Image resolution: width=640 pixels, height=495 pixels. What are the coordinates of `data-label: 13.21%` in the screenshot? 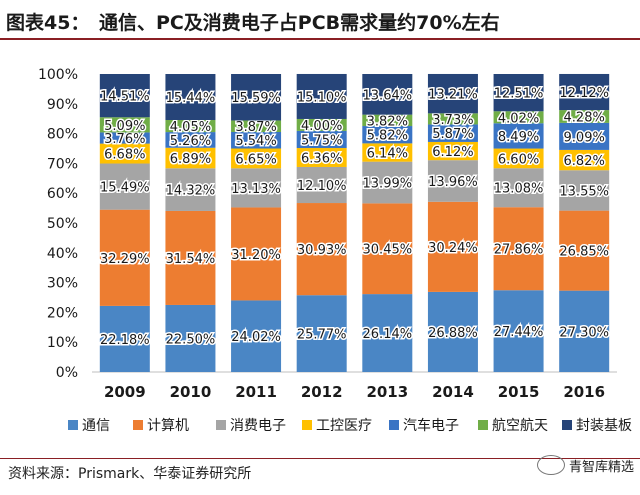 It's located at (453, 95).